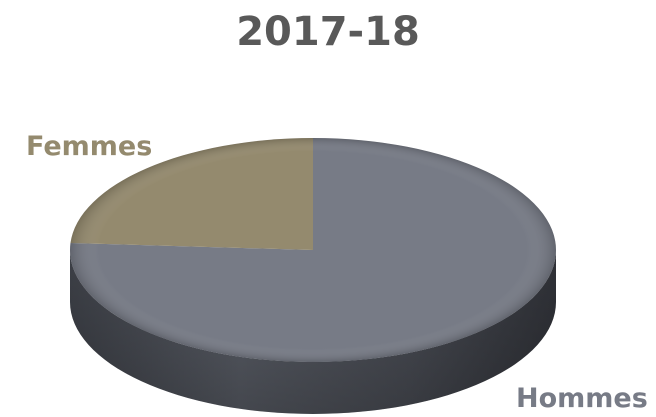  I want to click on slice-label-femmes: Femmes, so click(89, 146).